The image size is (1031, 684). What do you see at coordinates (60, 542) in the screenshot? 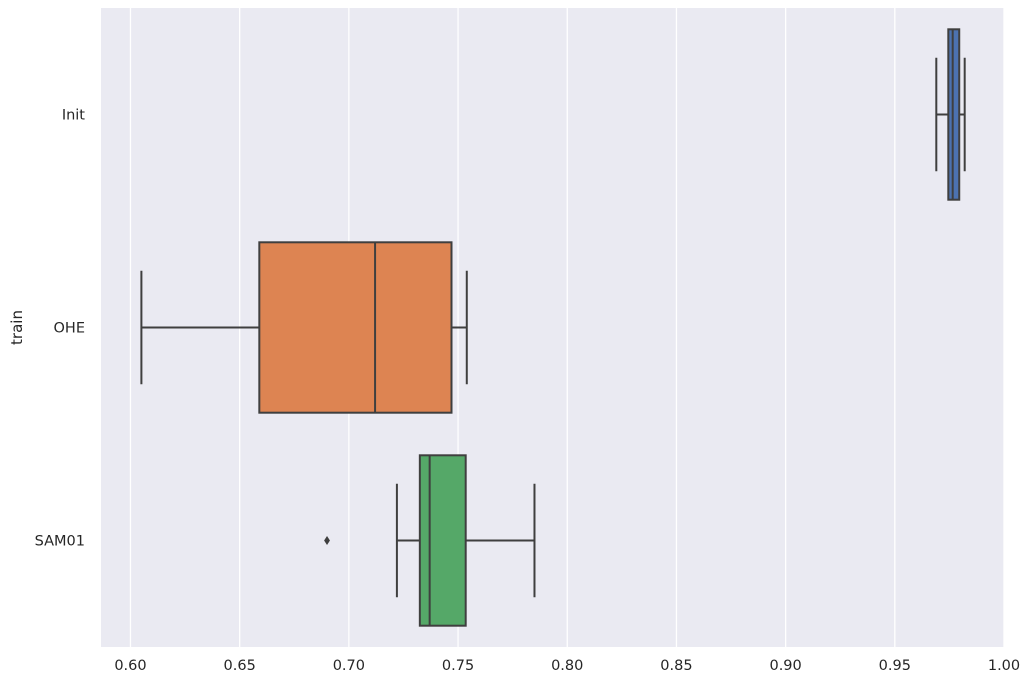
I see `y-tick-label: SAM01` at bounding box center [60, 542].